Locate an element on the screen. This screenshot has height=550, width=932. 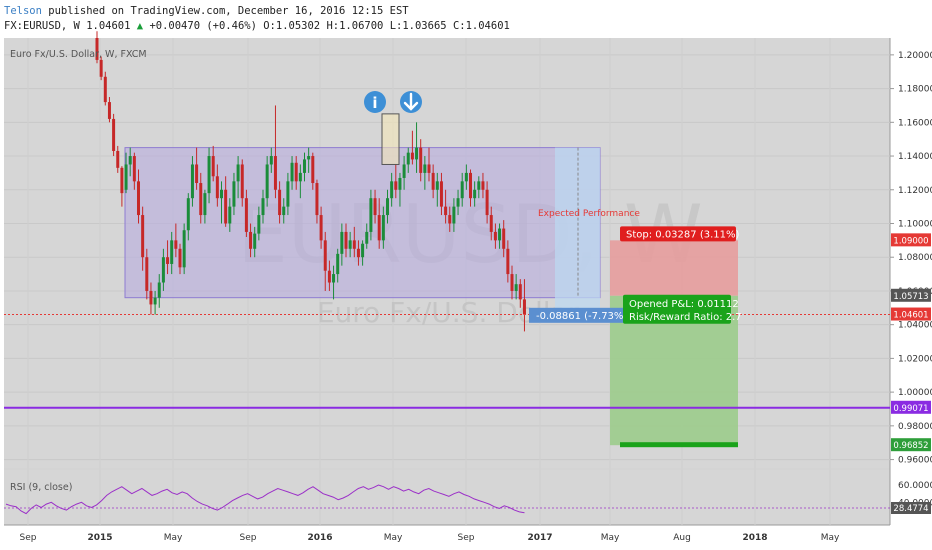
high-value: H:1.06700 is located at coordinates (355, 26).